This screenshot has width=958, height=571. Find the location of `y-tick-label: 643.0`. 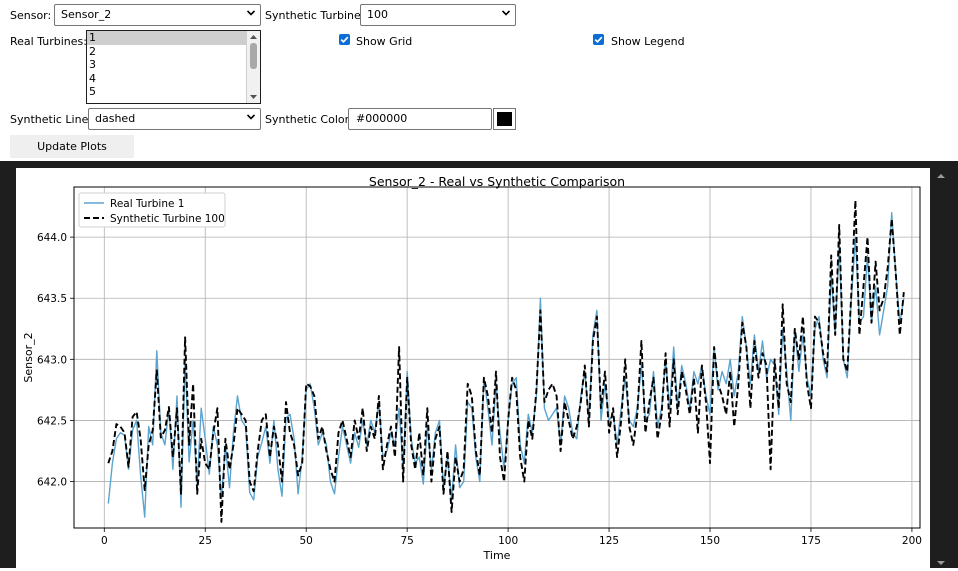

y-tick-label: 643.0 is located at coordinates (52, 360).